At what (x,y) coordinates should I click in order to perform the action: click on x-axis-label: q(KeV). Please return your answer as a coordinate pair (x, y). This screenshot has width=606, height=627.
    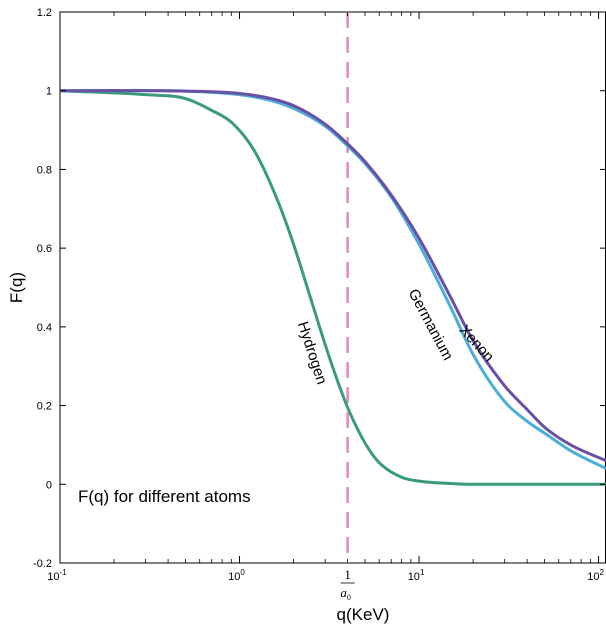
    Looking at the image, I should click on (363, 614).